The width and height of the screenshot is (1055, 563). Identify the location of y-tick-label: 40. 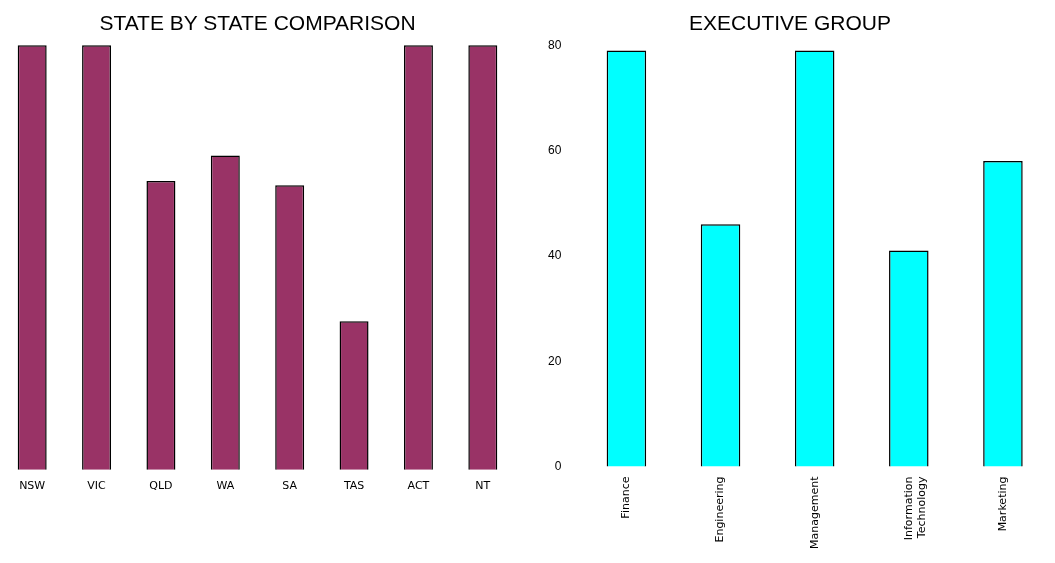
(554, 255).